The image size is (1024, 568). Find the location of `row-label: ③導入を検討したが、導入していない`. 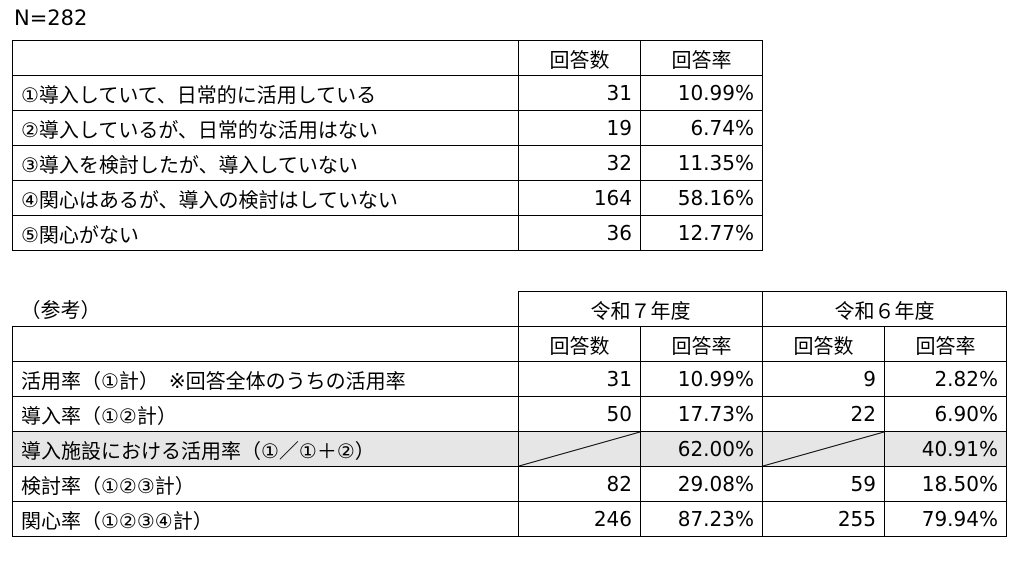

row-label: ③導入を検討したが、導入していない is located at coordinates (265, 163).